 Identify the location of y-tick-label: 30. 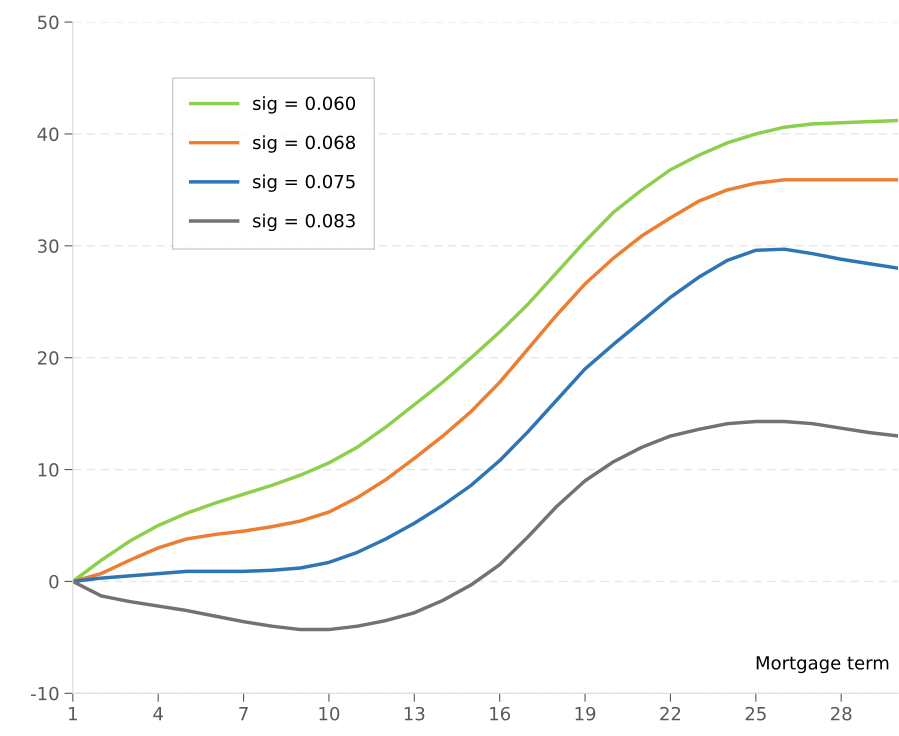
(48, 246).